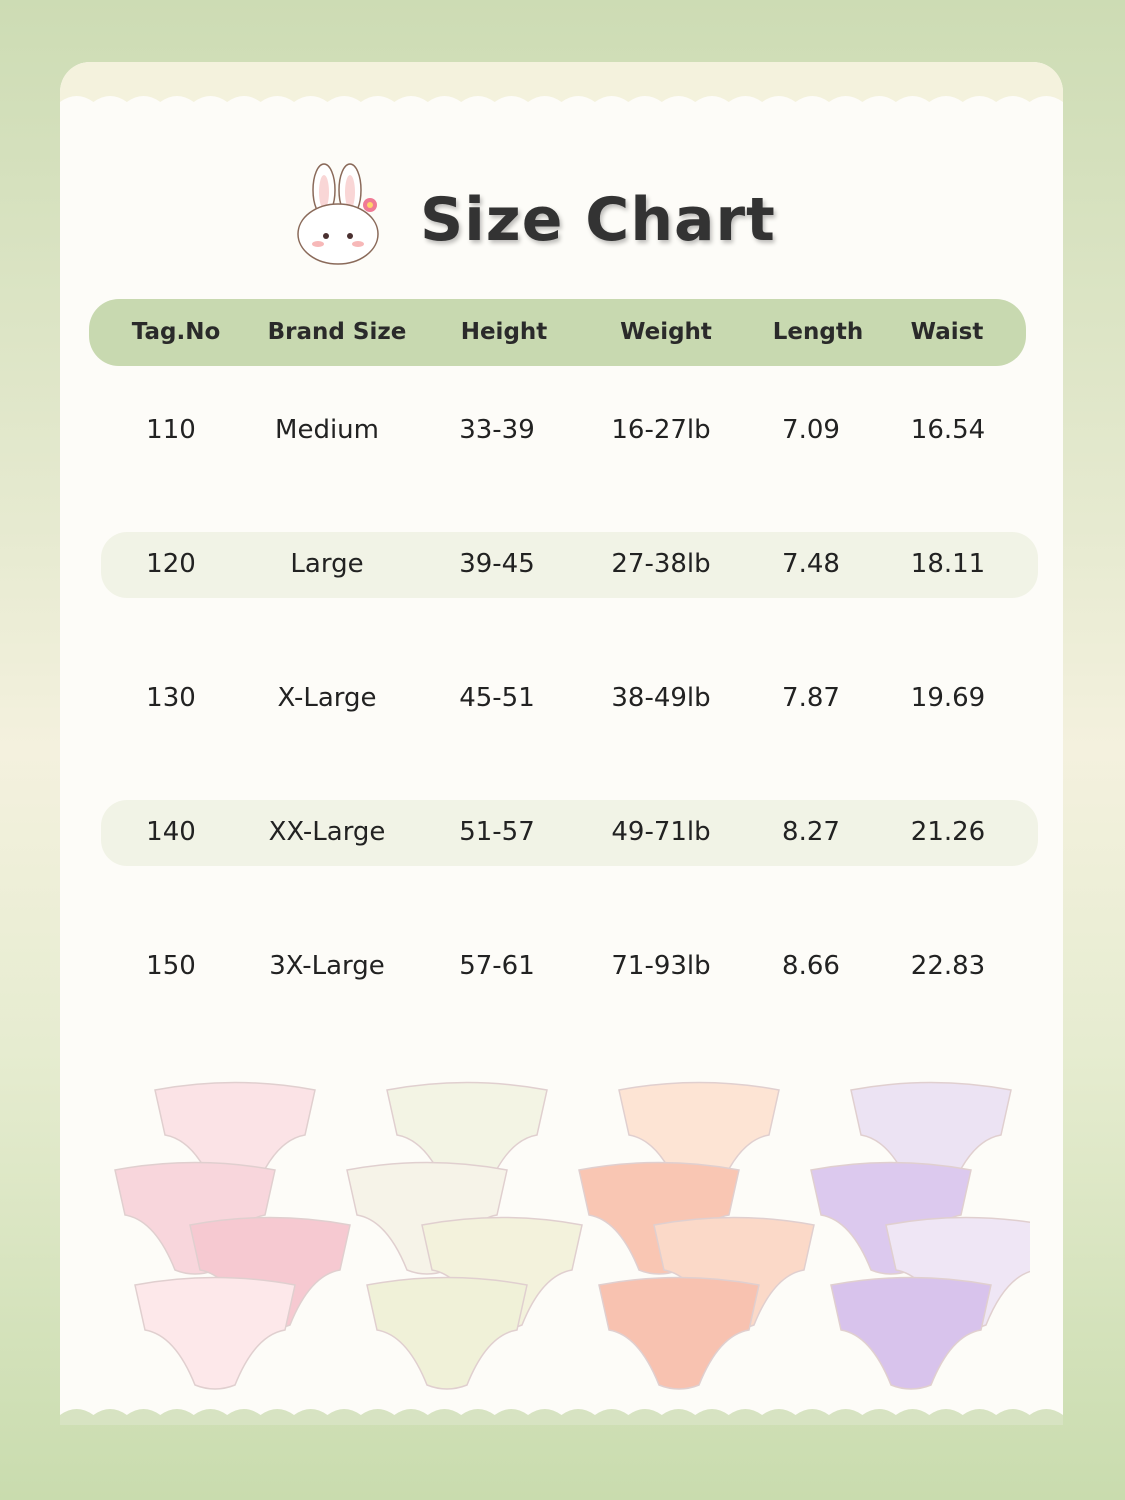  Describe the element at coordinates (947, 332) in the screenshot. I see `header-waist: Waist` at that location.